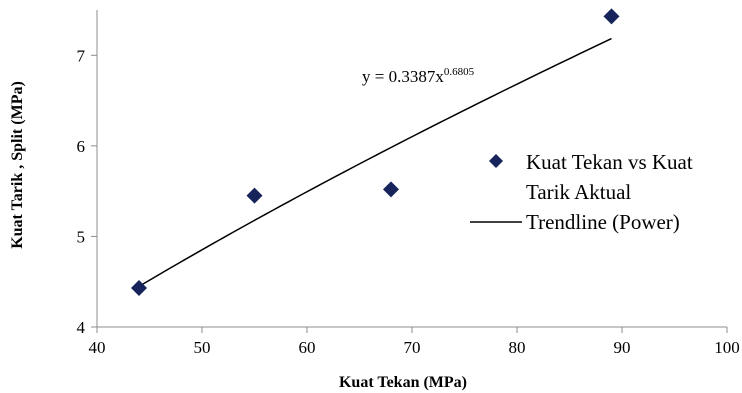 Image resolution: width=742 pixels, height=393 pixels. Describe the element at coordinates (517, 347) in the screenshot. I see `x-tick-label: 80` at that location.